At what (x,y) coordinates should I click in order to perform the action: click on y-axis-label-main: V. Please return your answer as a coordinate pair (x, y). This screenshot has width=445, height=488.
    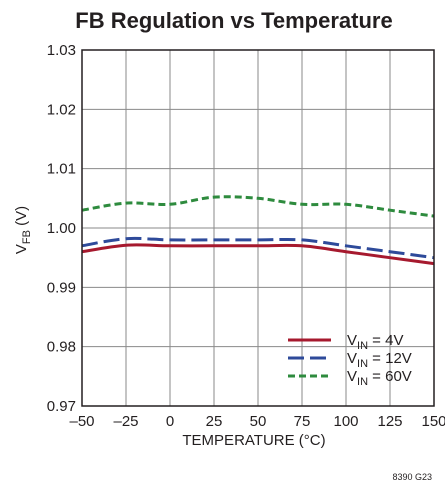
    Looking at the image, I should click on (21, 249).